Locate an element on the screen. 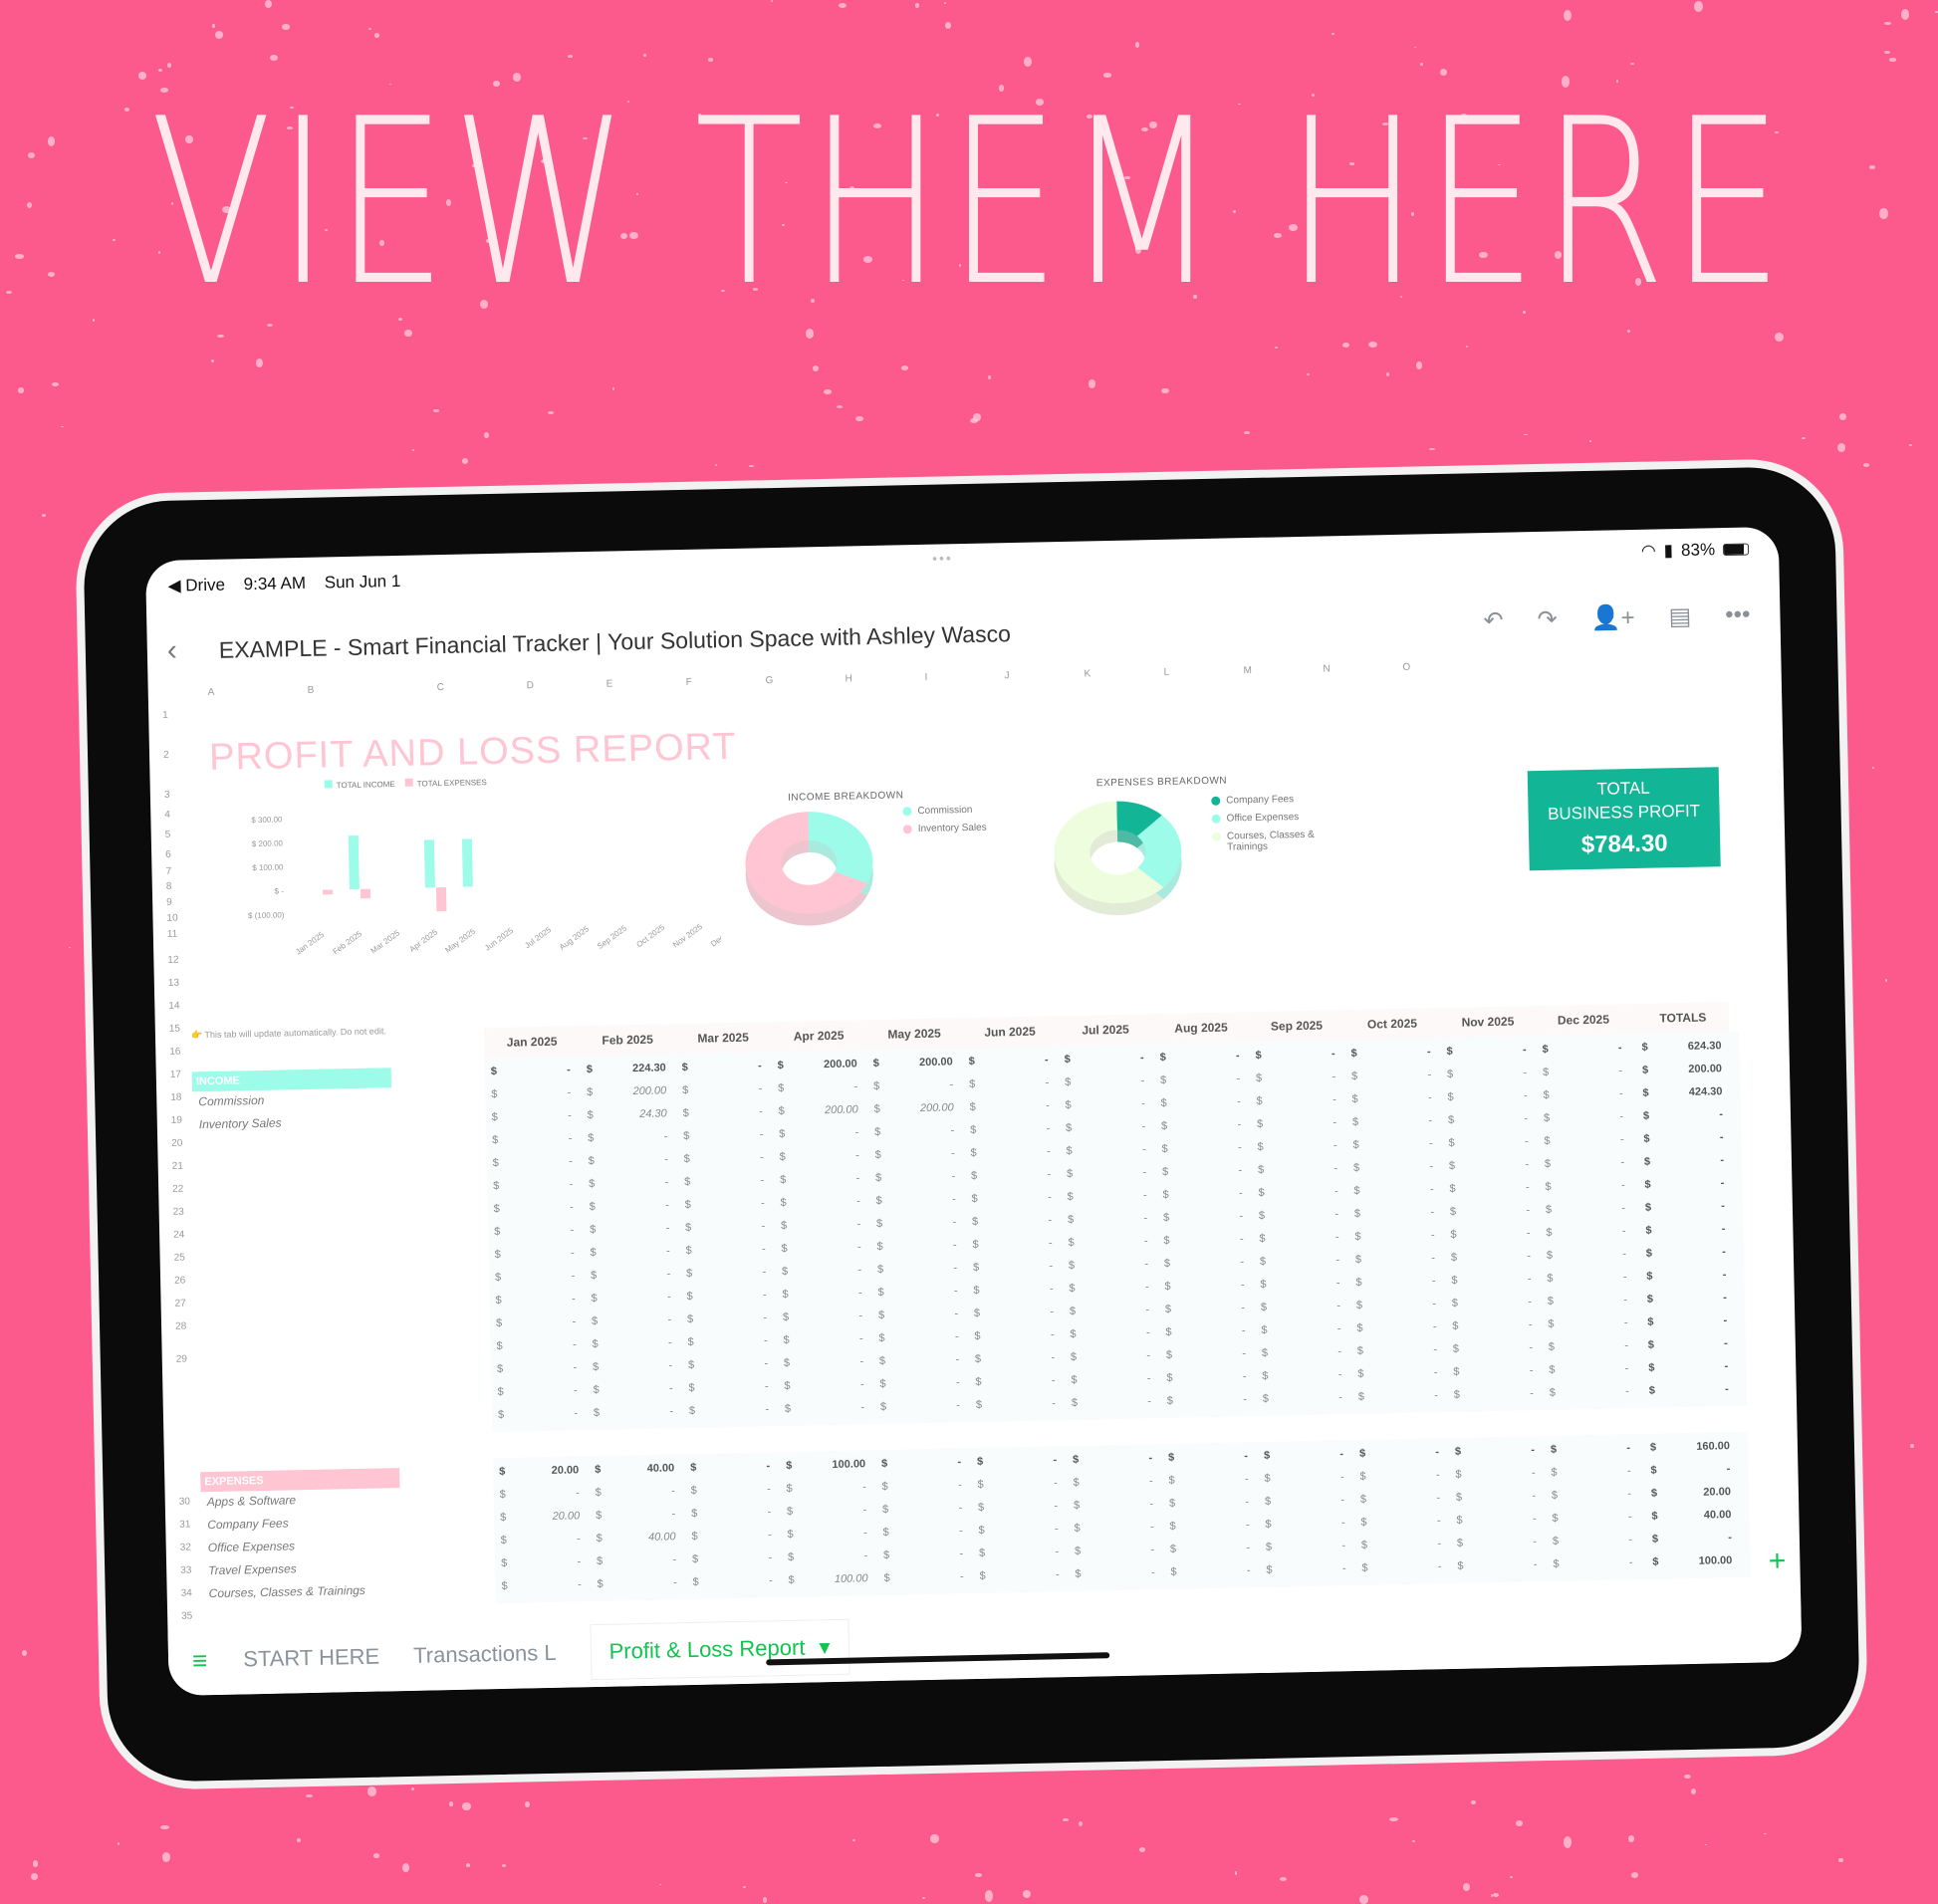 The width and height of the screenshot is (1938, 1904). row-number: 26 is located at coordinates (180, 1281).